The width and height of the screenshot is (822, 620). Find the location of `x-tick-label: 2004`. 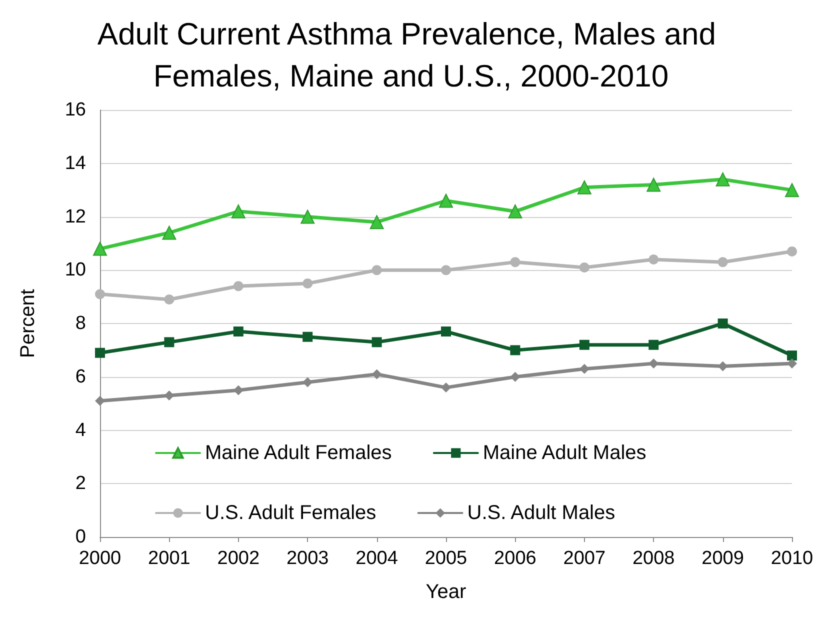

x-tick-label: 2004 is located at coordinates (377, 558).